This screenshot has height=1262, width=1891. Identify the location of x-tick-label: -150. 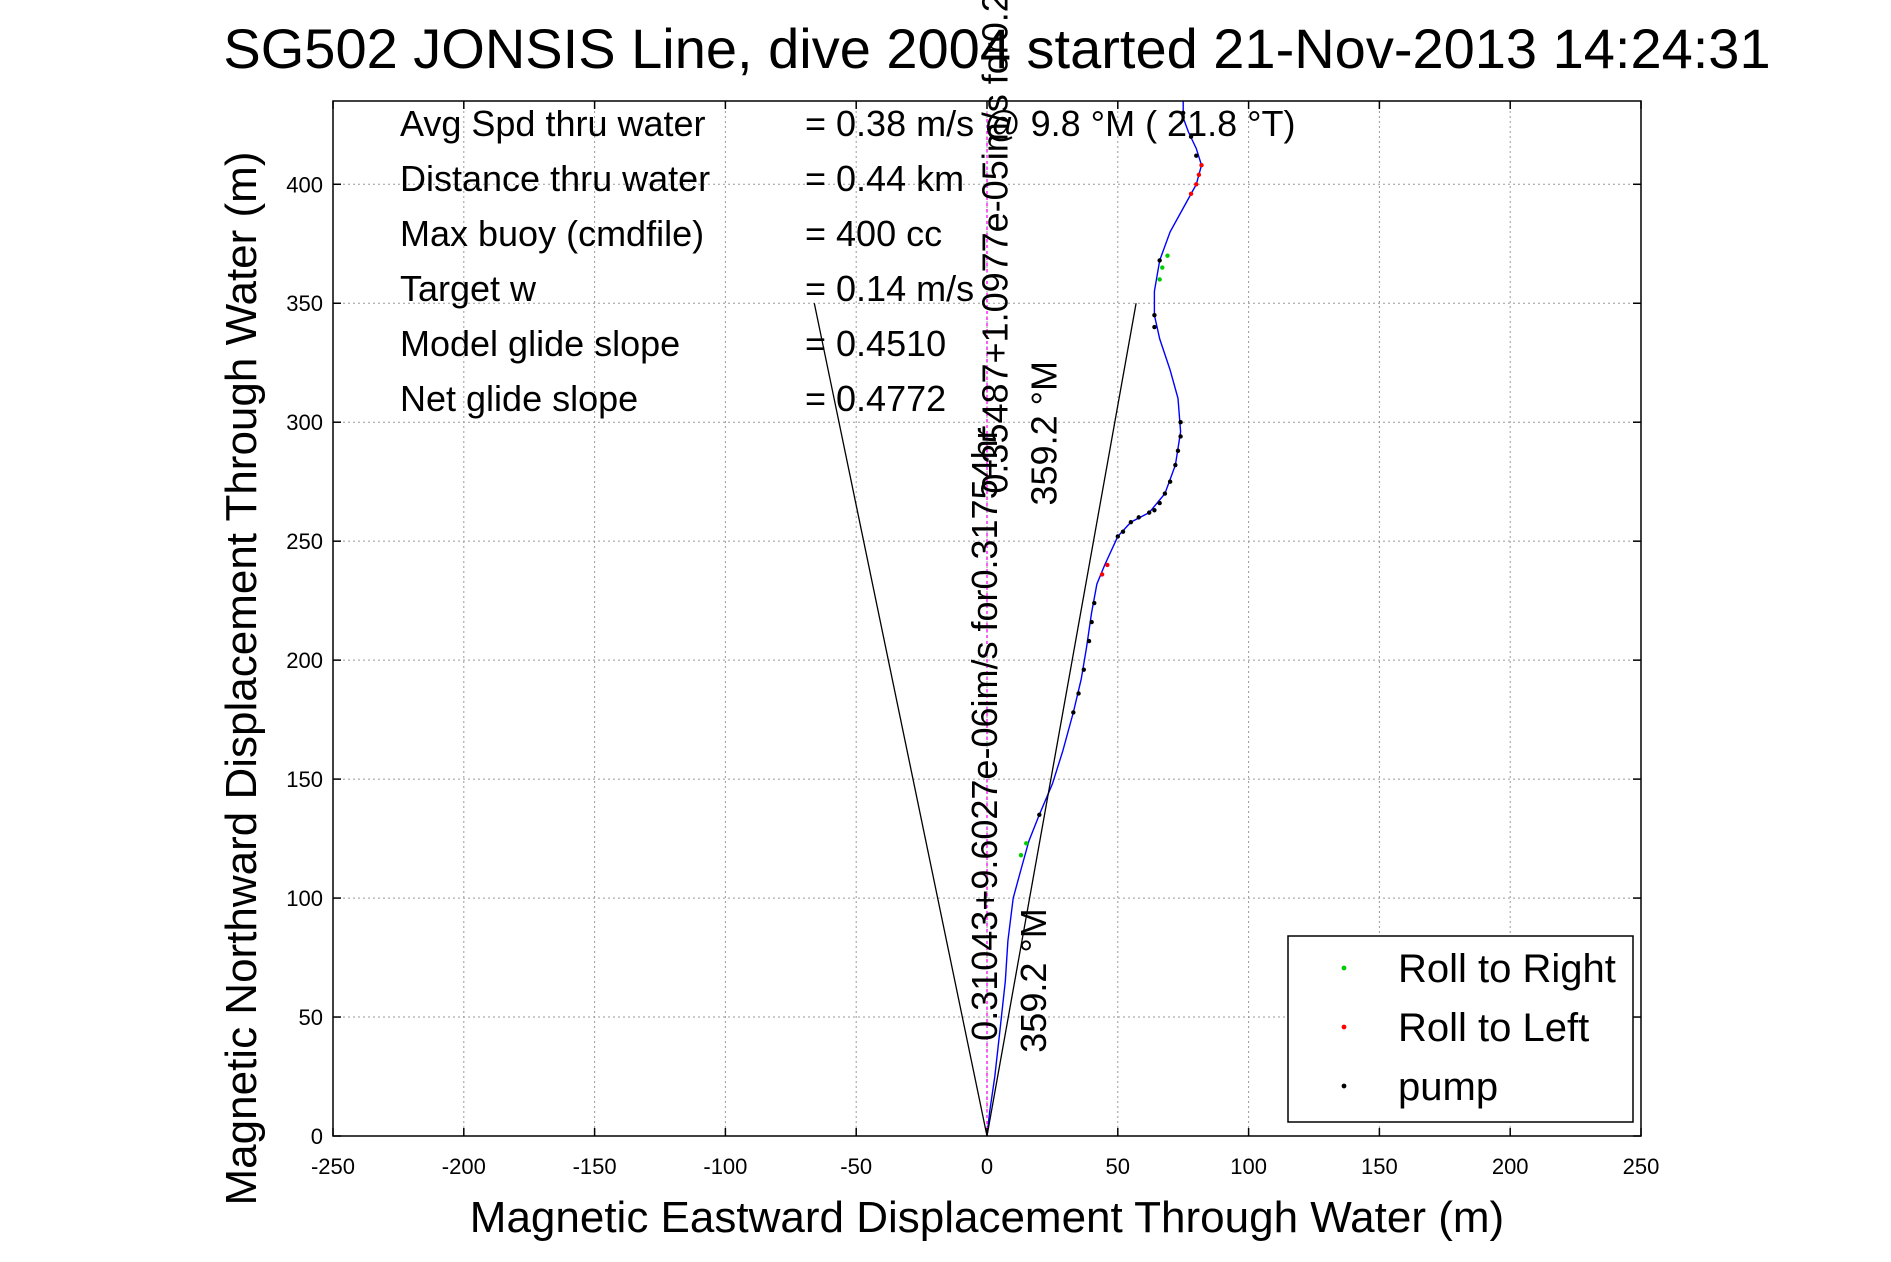
(595, 1166).